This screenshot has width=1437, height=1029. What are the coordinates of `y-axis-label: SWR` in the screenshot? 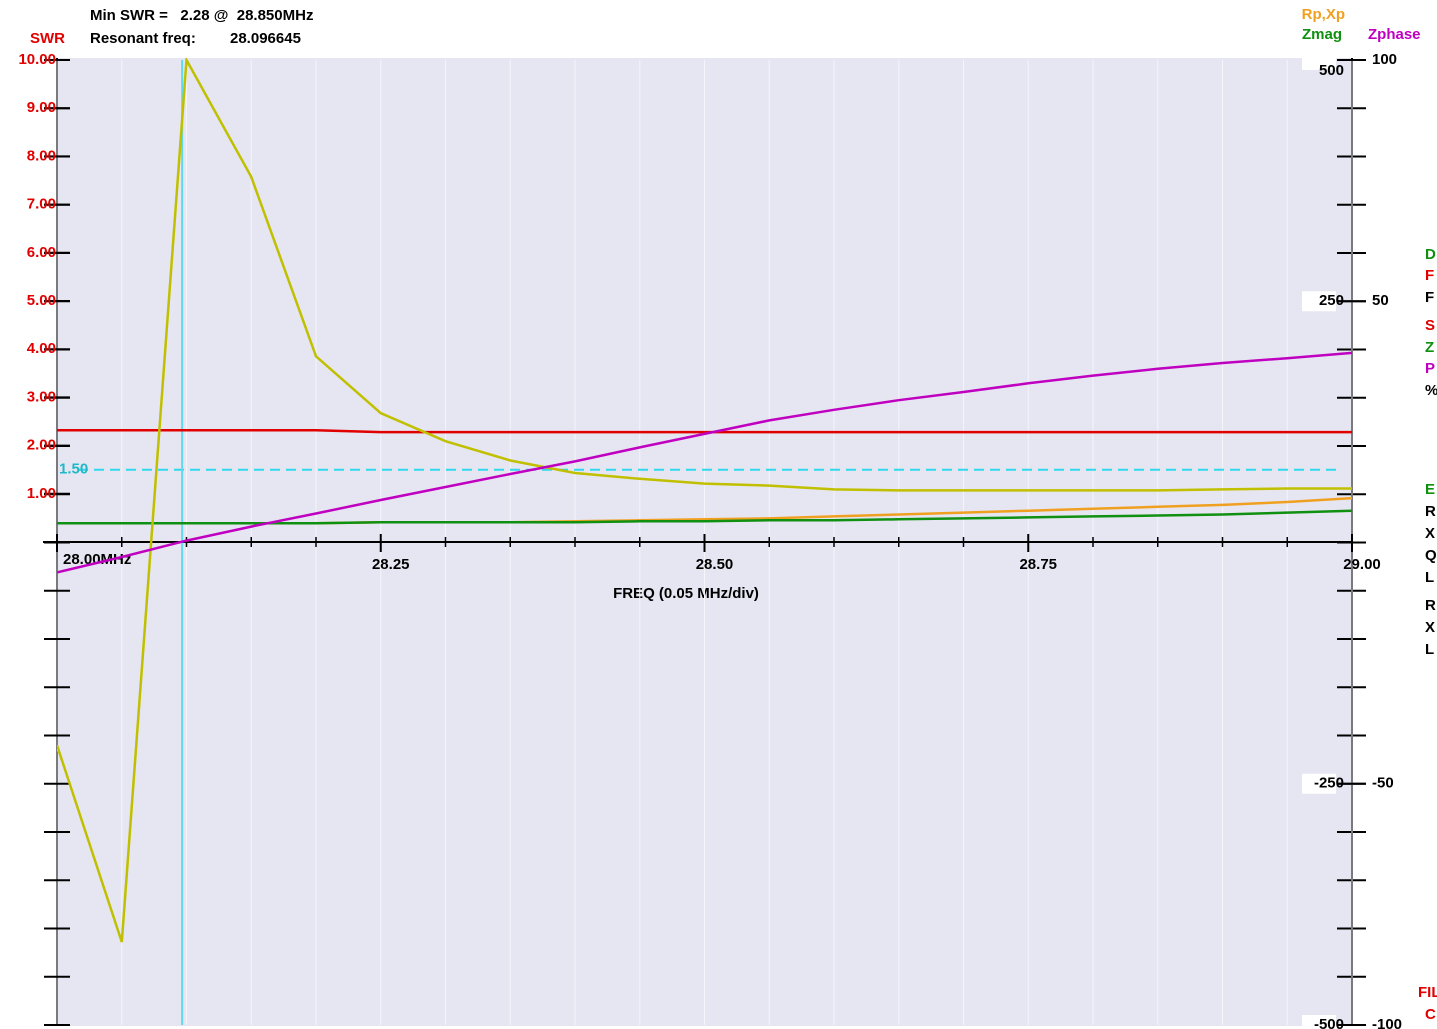 It's located at (47, 38).